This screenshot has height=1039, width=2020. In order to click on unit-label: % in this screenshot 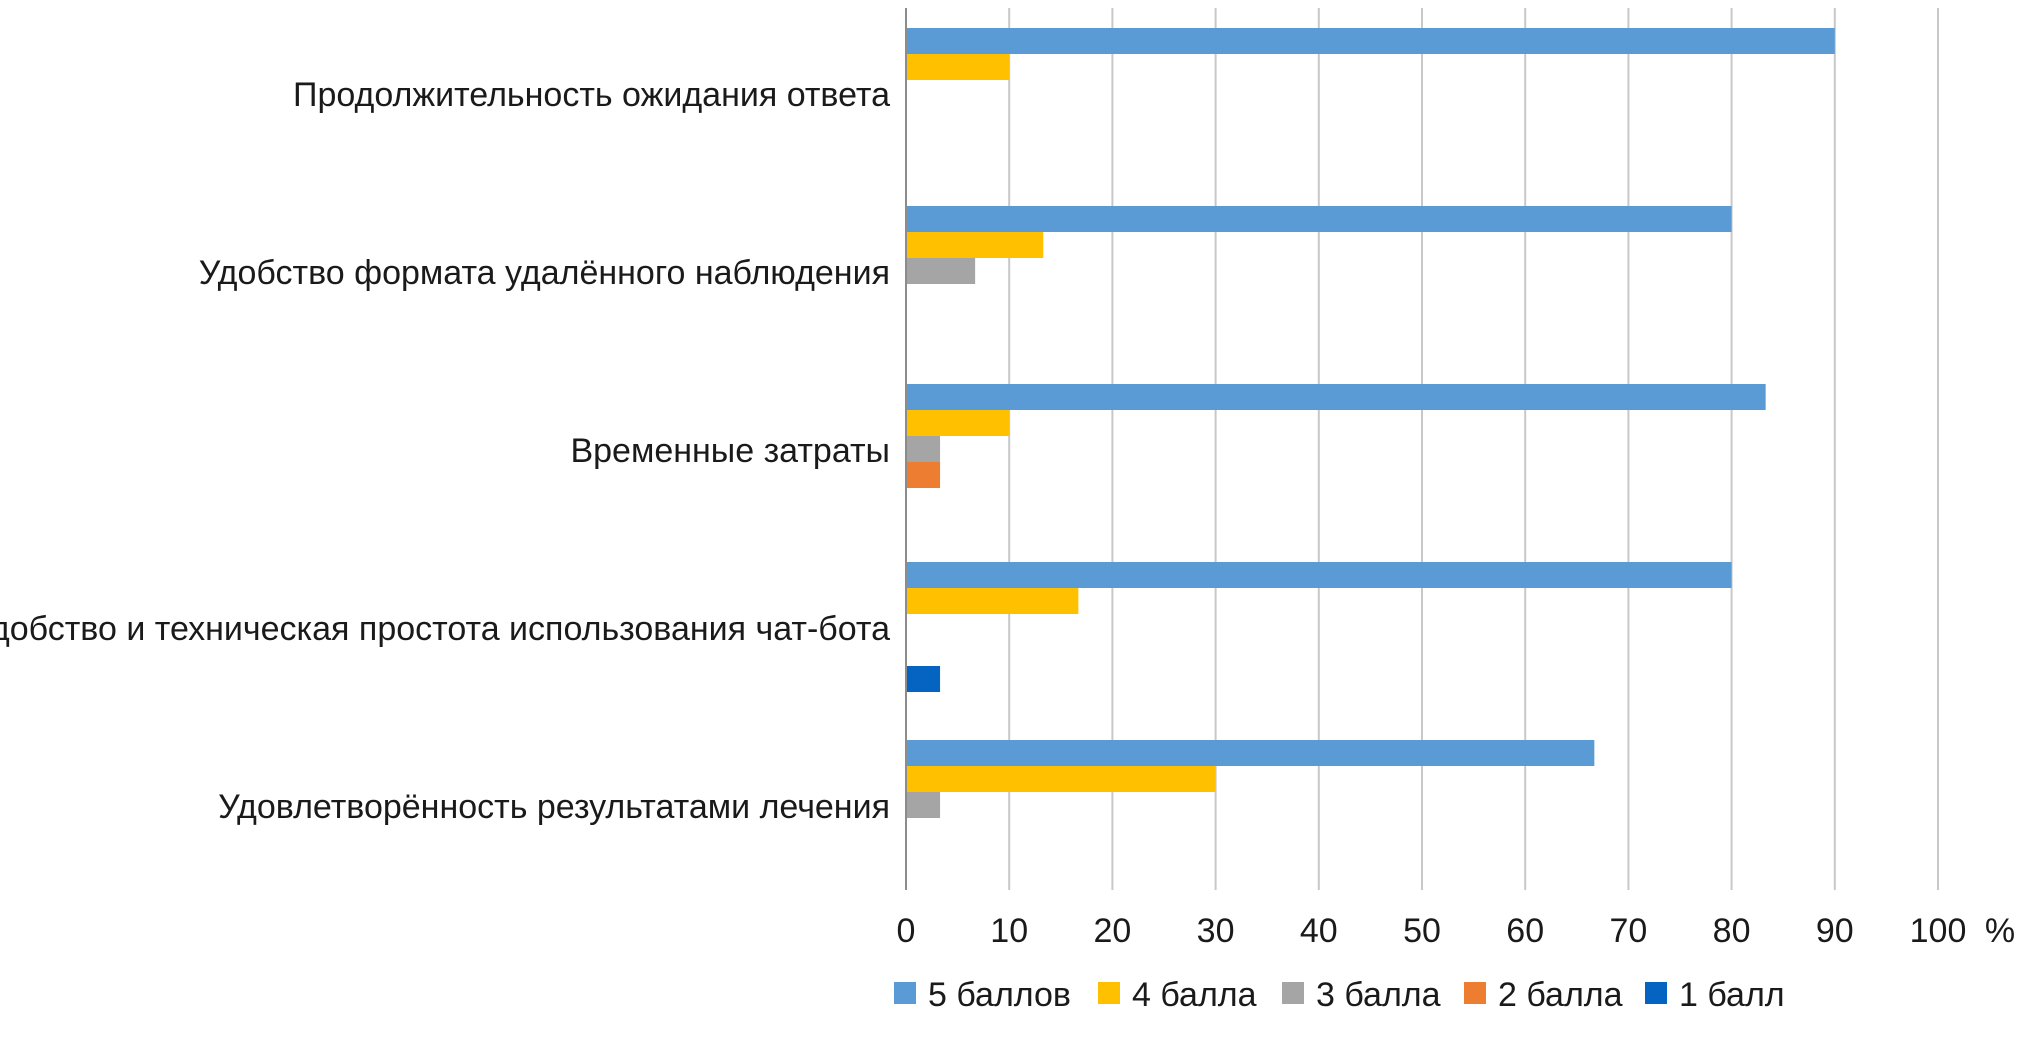, I will do `click(2000, 931)`.